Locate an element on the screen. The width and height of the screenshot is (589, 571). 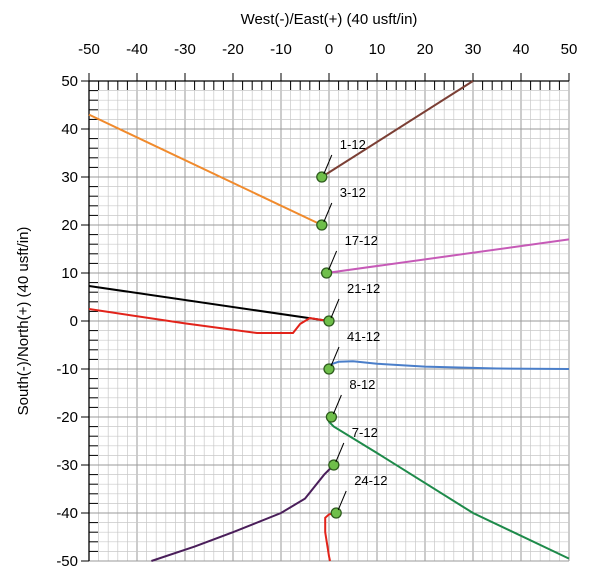
y-axis-title: South(-)/North(+) (40 usft/in) is located at coordinates (23, 321).